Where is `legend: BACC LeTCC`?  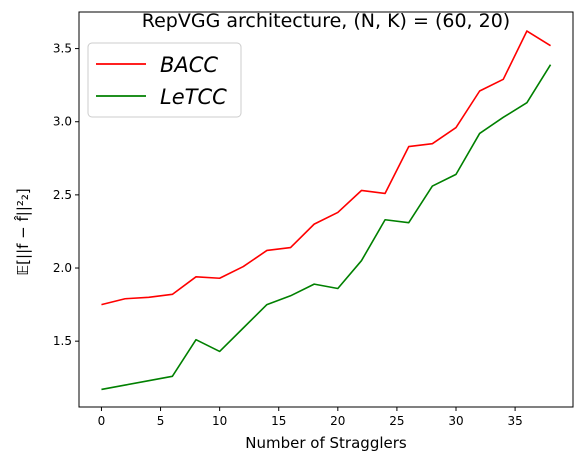
legend: BACC LeTCC is located at coordinates (164, 80).